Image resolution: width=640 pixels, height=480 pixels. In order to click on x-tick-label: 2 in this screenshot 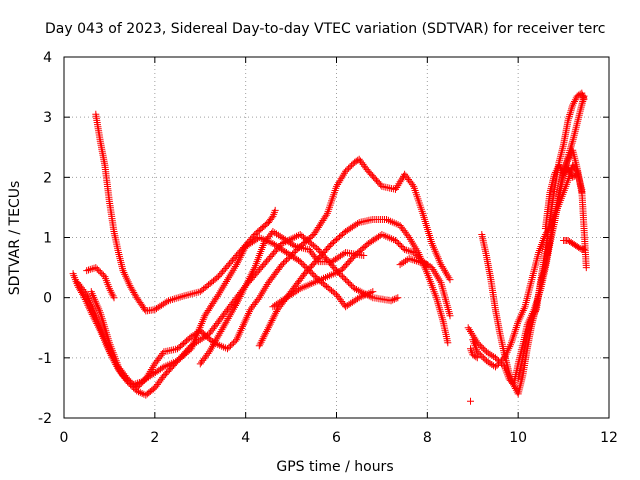, I will do `click(154, 438)`.